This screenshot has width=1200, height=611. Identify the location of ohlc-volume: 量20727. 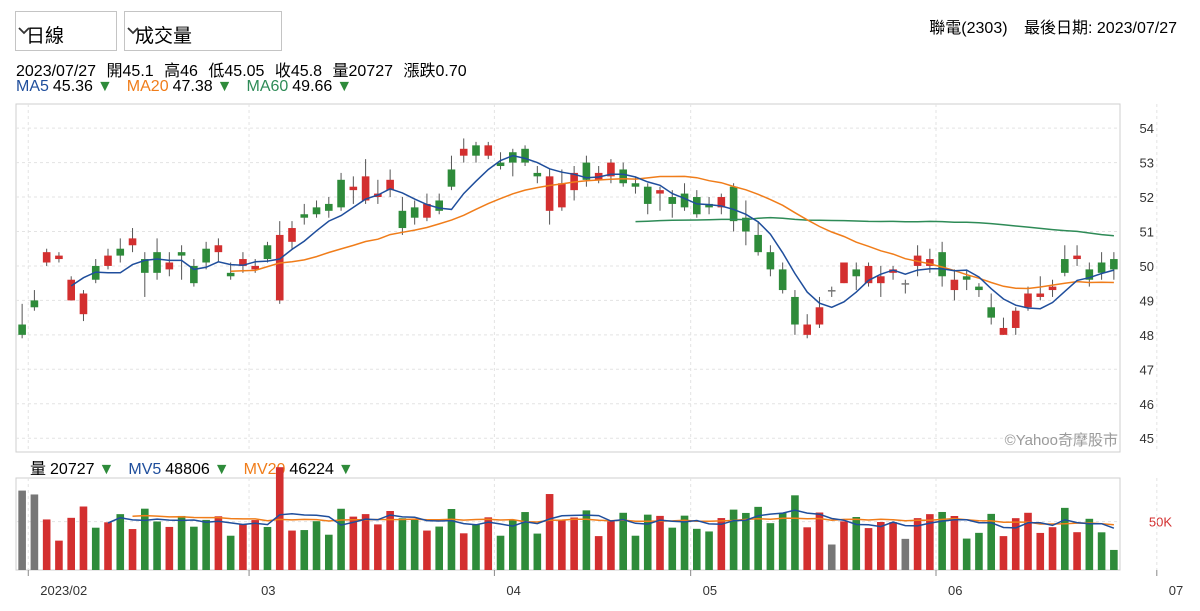
(363, 71).